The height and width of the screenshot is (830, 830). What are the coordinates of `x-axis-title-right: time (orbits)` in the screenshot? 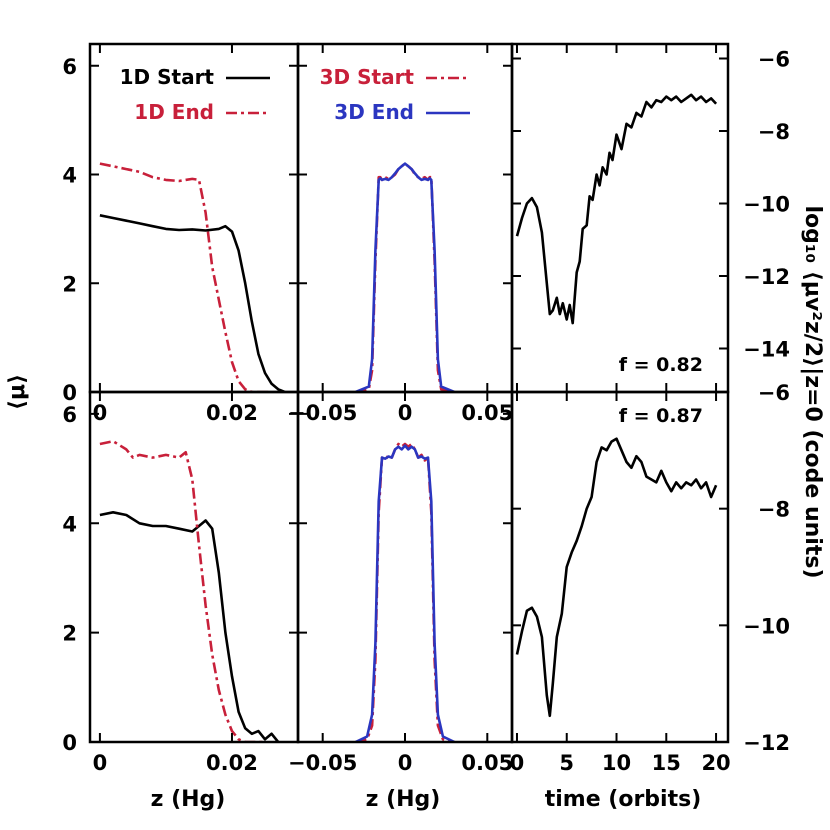 It's located at (623, 799).